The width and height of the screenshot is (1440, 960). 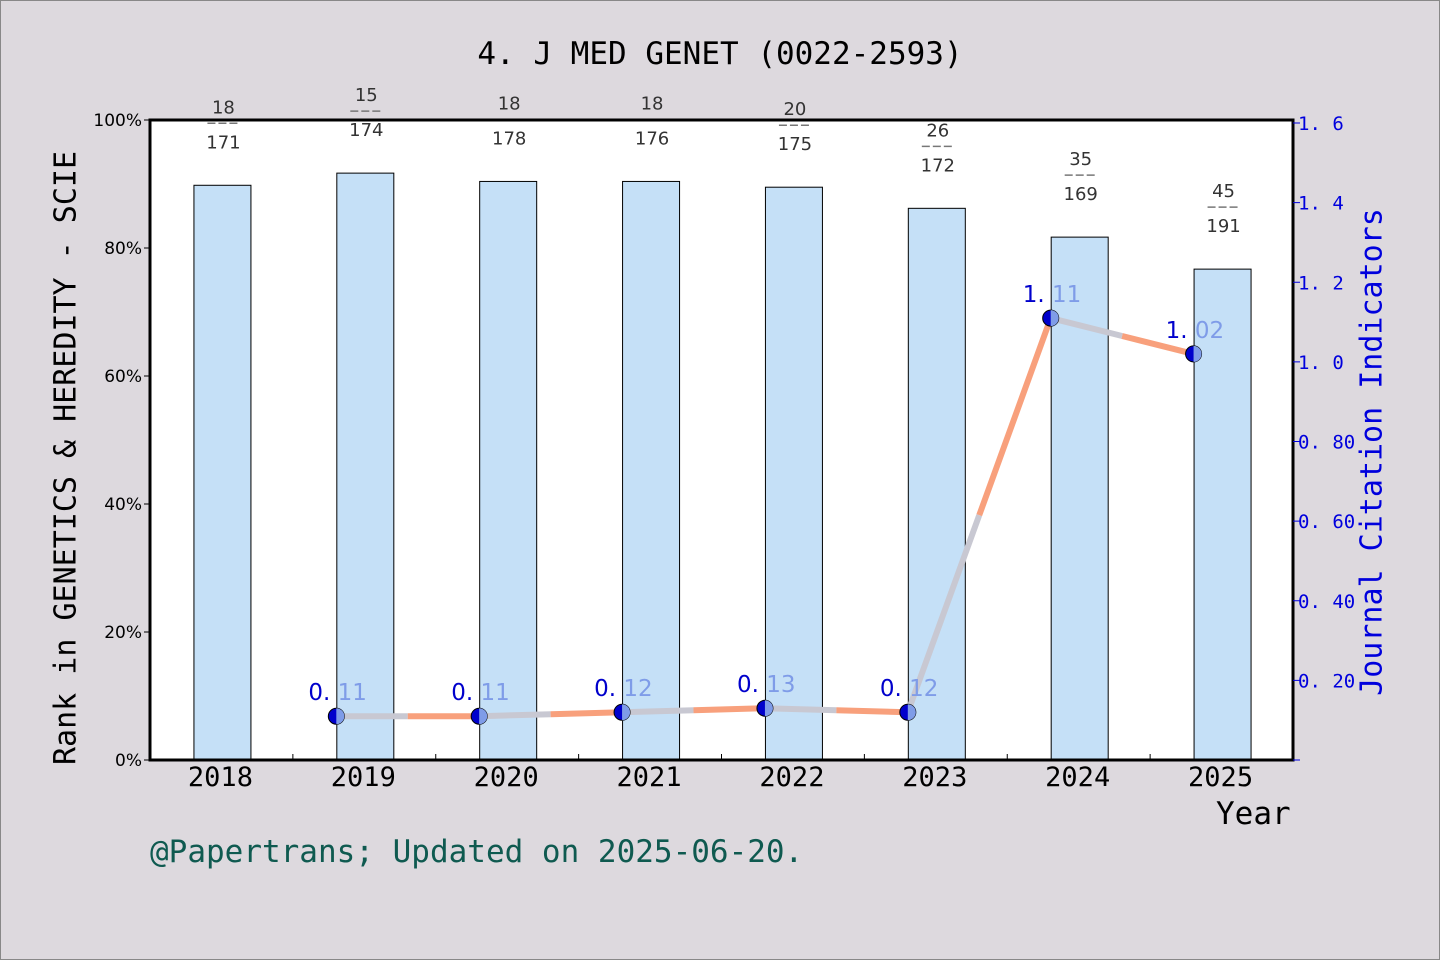 What do you see at coordinates (1253, 814) in the screenshot?
I see `x-axis-title: Year` at bounding box center [1253, 814].